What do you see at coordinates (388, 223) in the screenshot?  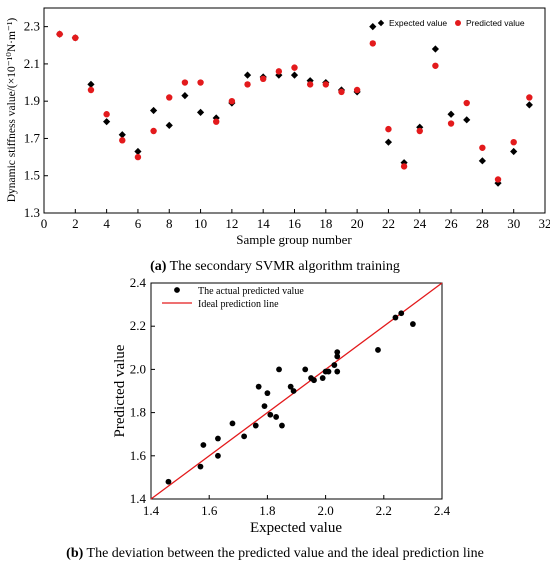 I see `chart-a-x-tick-label: 22` at bounding box center [388, 223].